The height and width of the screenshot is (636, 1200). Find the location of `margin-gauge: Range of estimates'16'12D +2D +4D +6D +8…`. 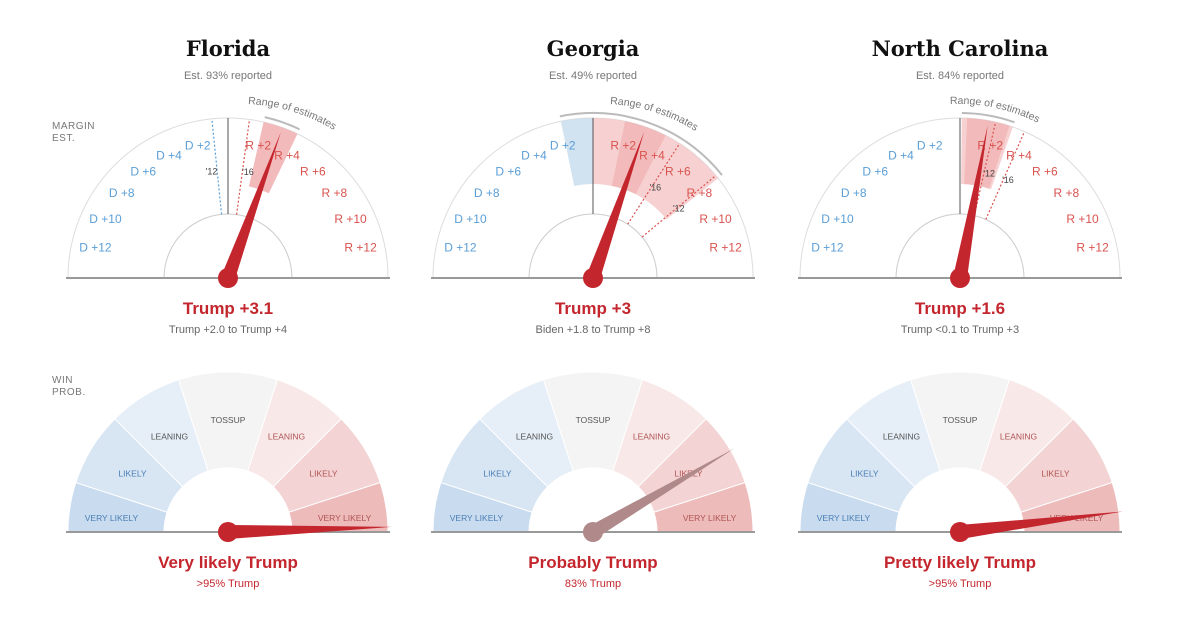

margin-gauge: Range of estimates'16'12D +2D +4D +6D +8… is located at coordinates (593, 191).